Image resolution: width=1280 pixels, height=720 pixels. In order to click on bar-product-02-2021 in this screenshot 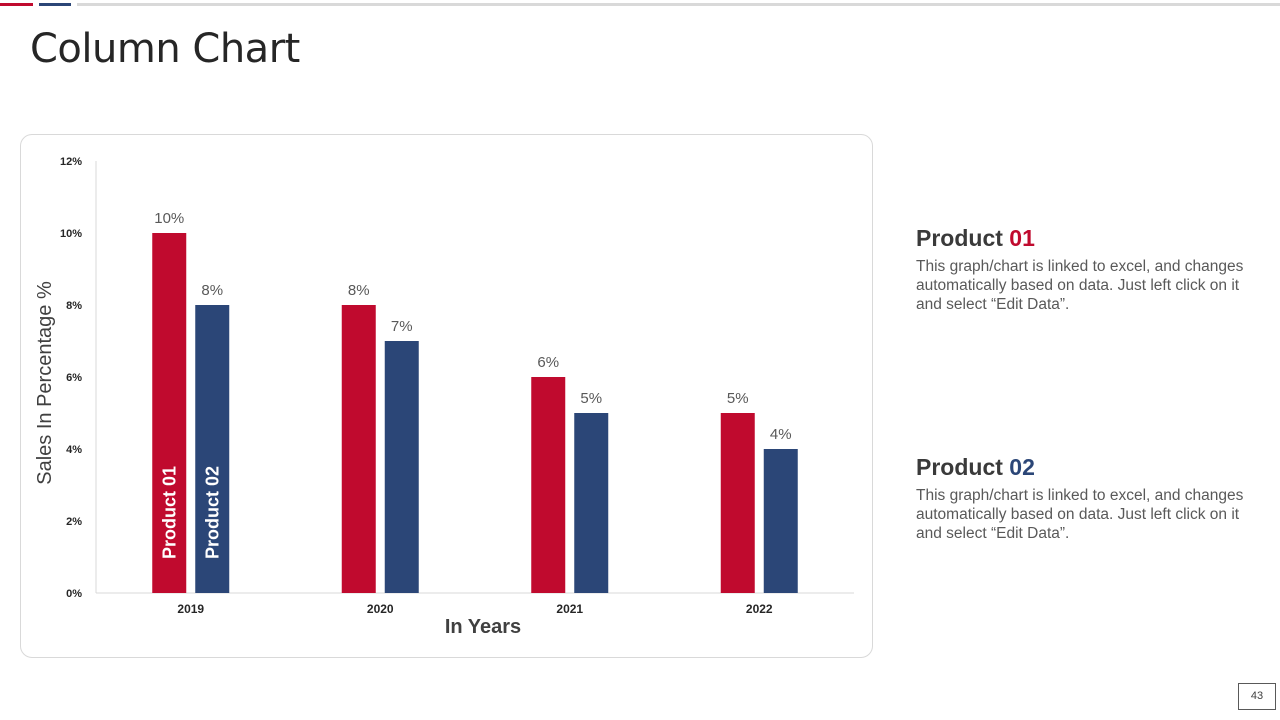, I will do `click(591, 503)`.